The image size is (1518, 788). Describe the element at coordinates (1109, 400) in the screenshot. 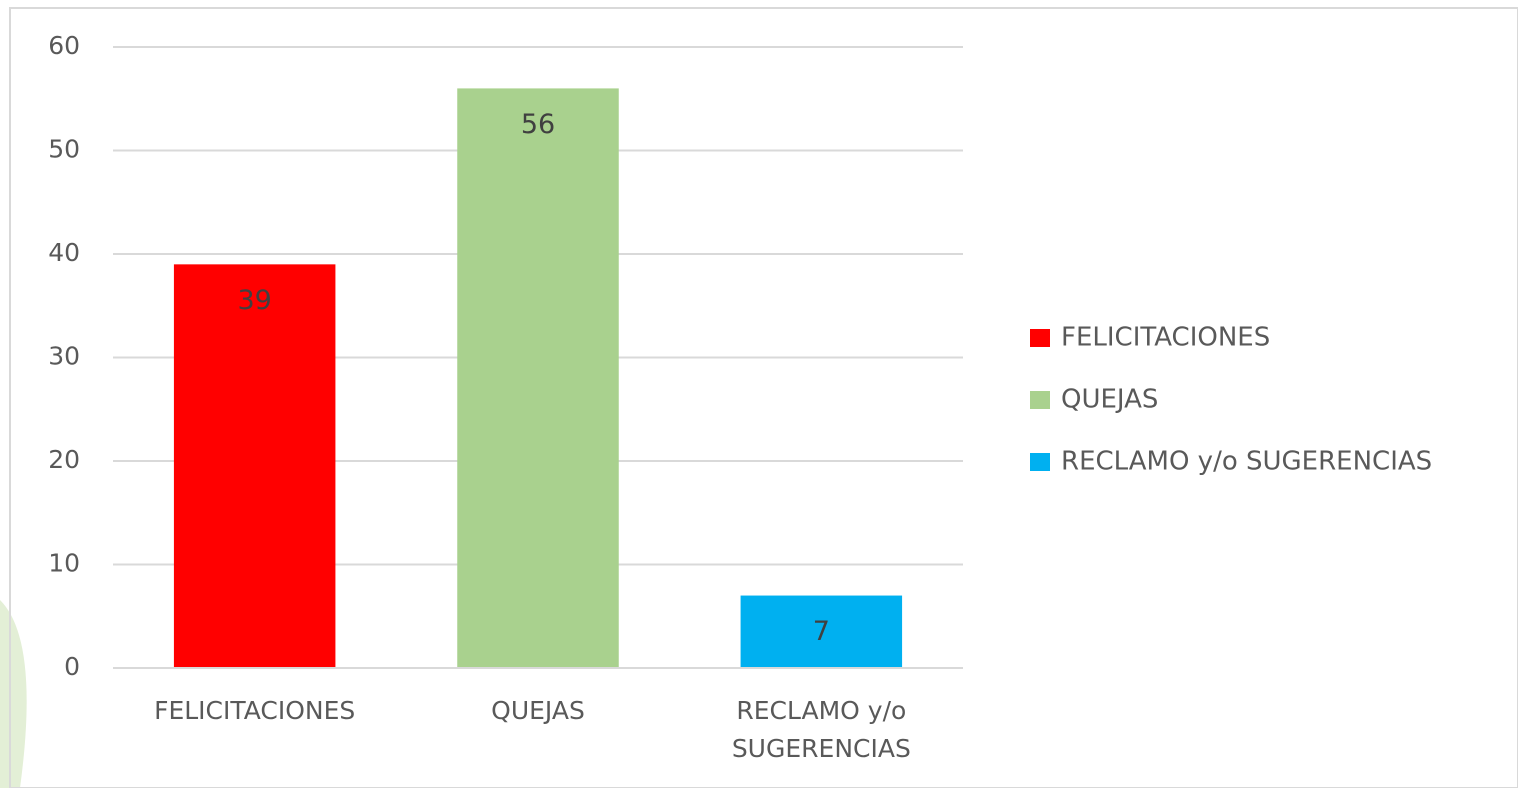

I see `legend-label: QUEJAS` at that location.